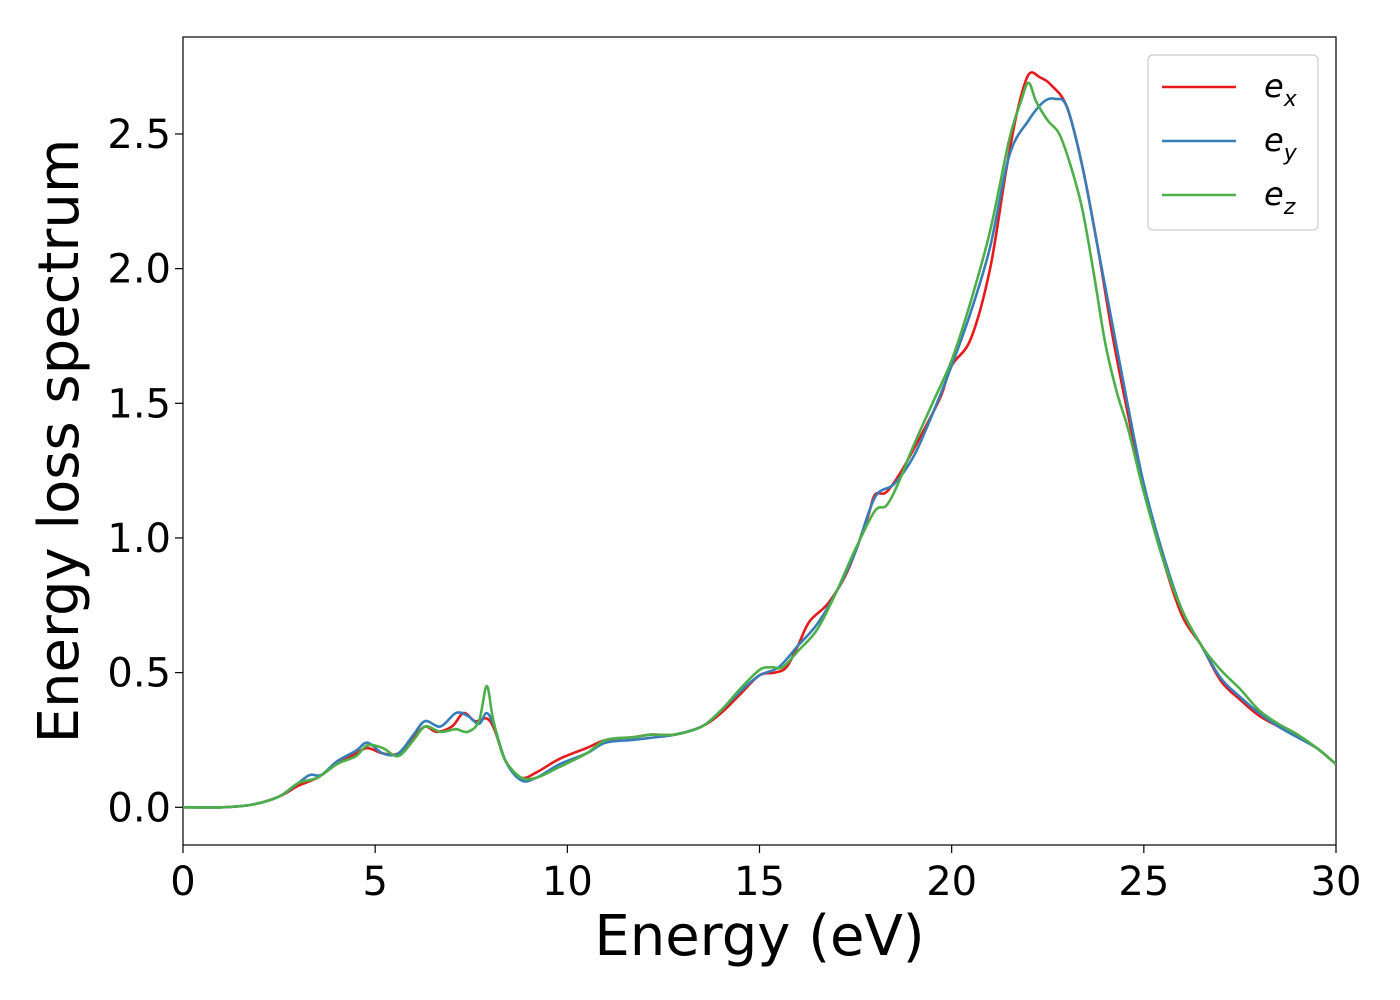 This screenshot has height=1000, width=1400. I want to click on x-tick-label: 10, so click(567, 882).